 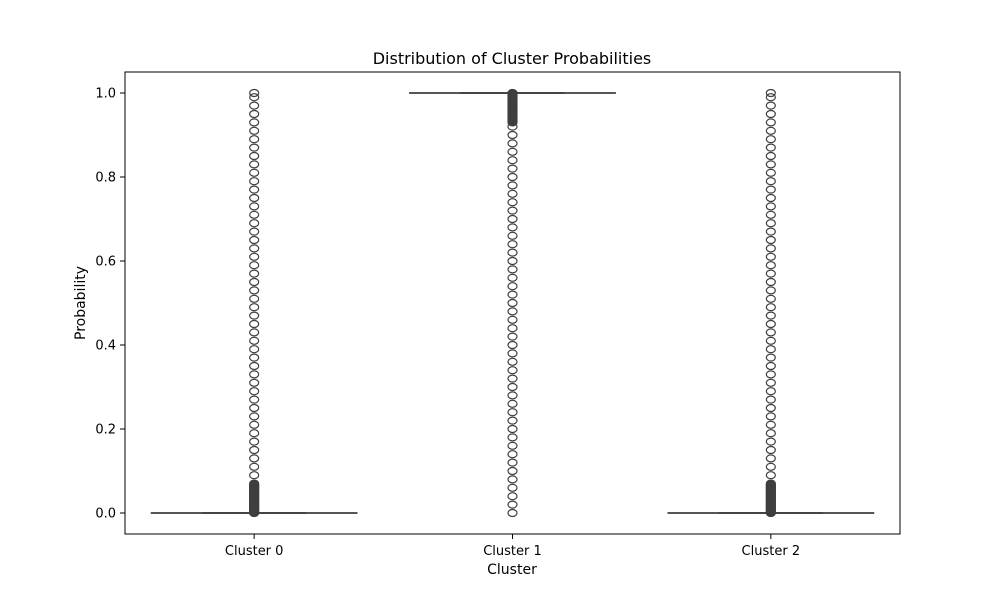 I want to click on x-axis: Cluster 0 Cluster 1 Cluster 2, so click(x=512, y=546).